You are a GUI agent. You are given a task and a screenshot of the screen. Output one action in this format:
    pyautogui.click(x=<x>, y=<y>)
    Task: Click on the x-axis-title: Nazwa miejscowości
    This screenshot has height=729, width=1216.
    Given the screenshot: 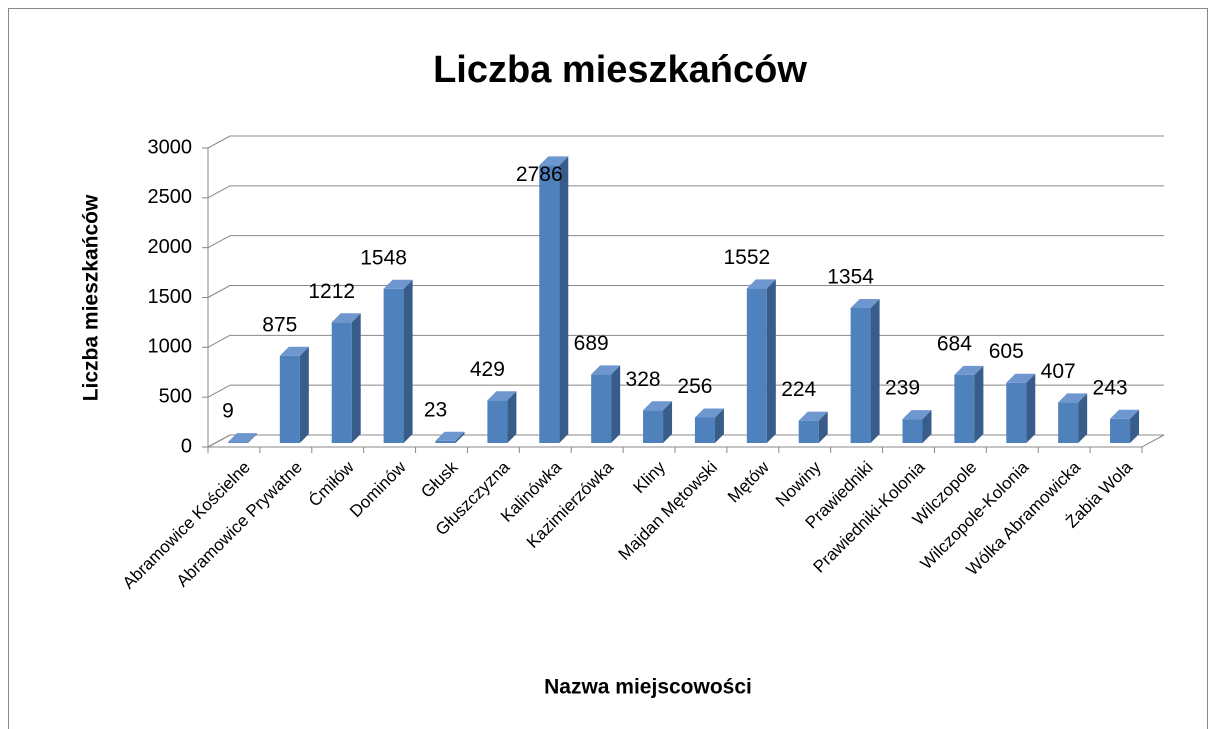 What is the action you would take?
    pyautogui.click(x=648, y=687)
    